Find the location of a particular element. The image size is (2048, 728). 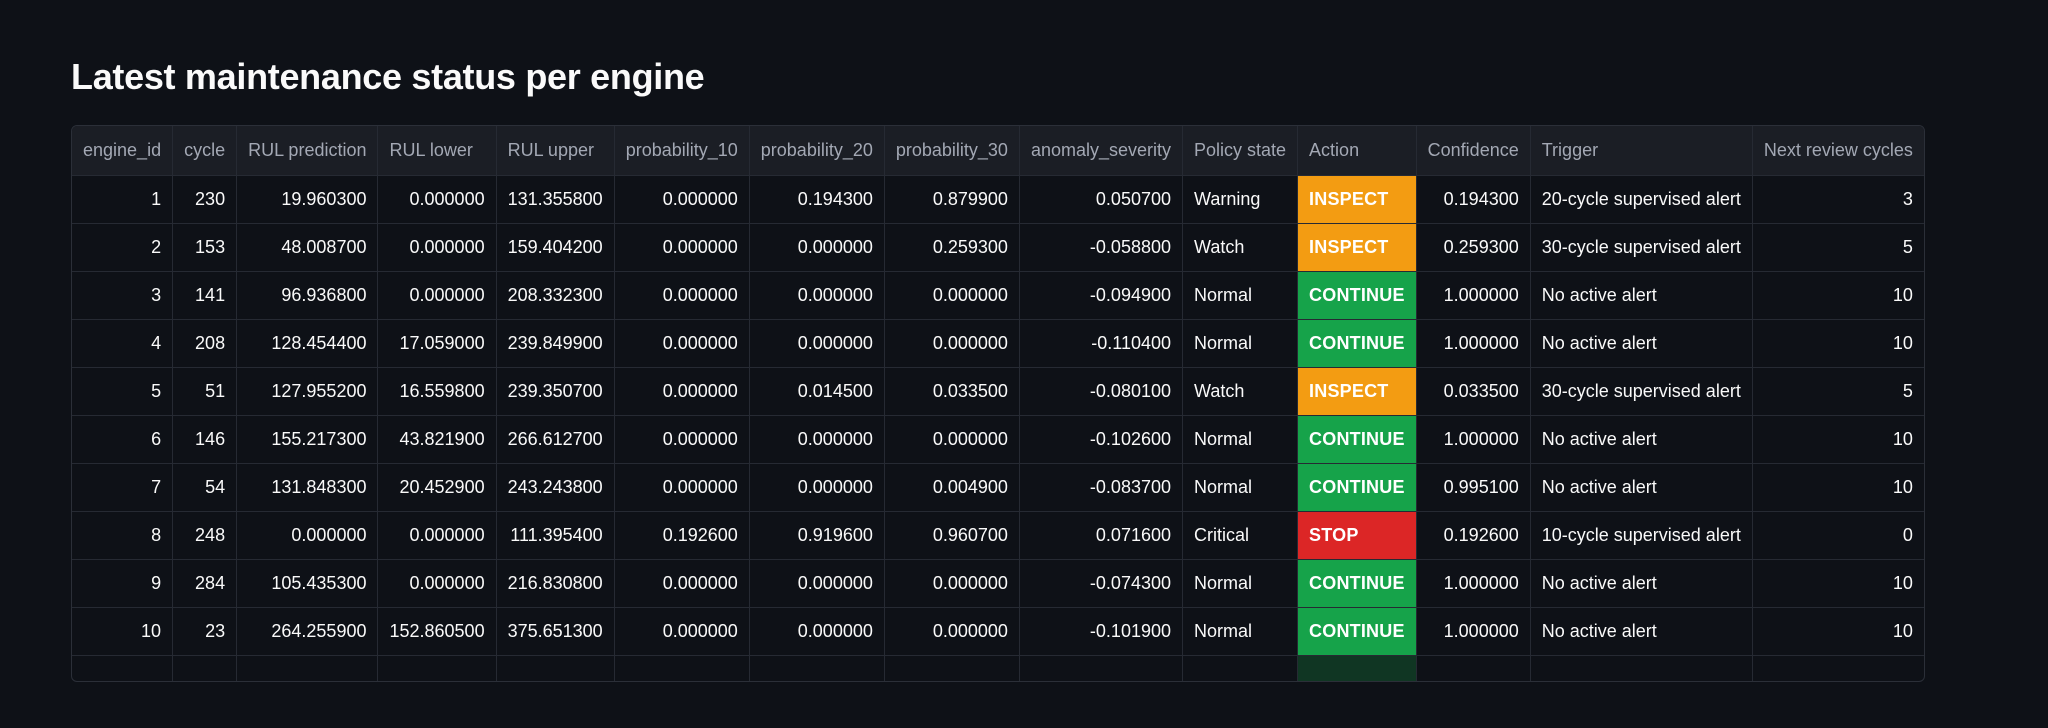

cell-cycle: 284 is located at coordinates (205, 583).